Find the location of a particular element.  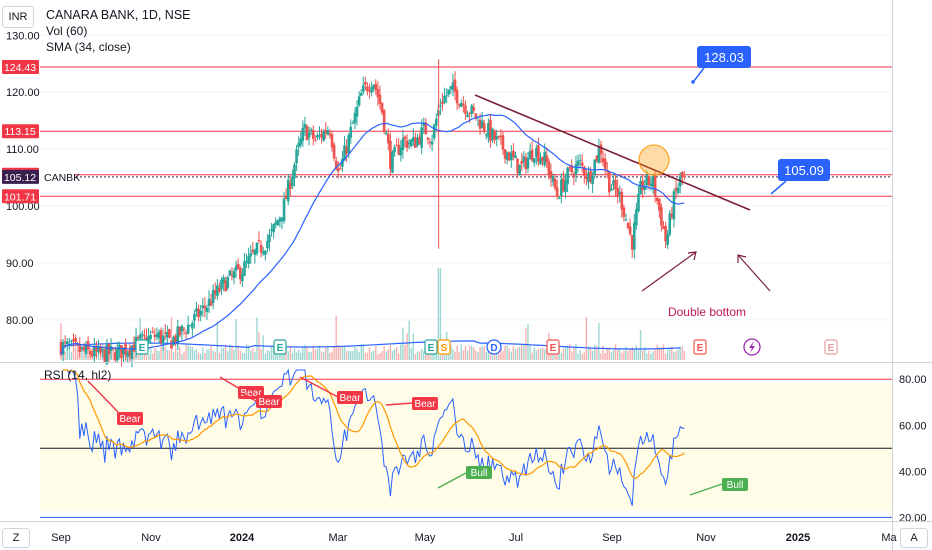

sma-legend: SMA (34, close) is located at coordinates (88, 47).